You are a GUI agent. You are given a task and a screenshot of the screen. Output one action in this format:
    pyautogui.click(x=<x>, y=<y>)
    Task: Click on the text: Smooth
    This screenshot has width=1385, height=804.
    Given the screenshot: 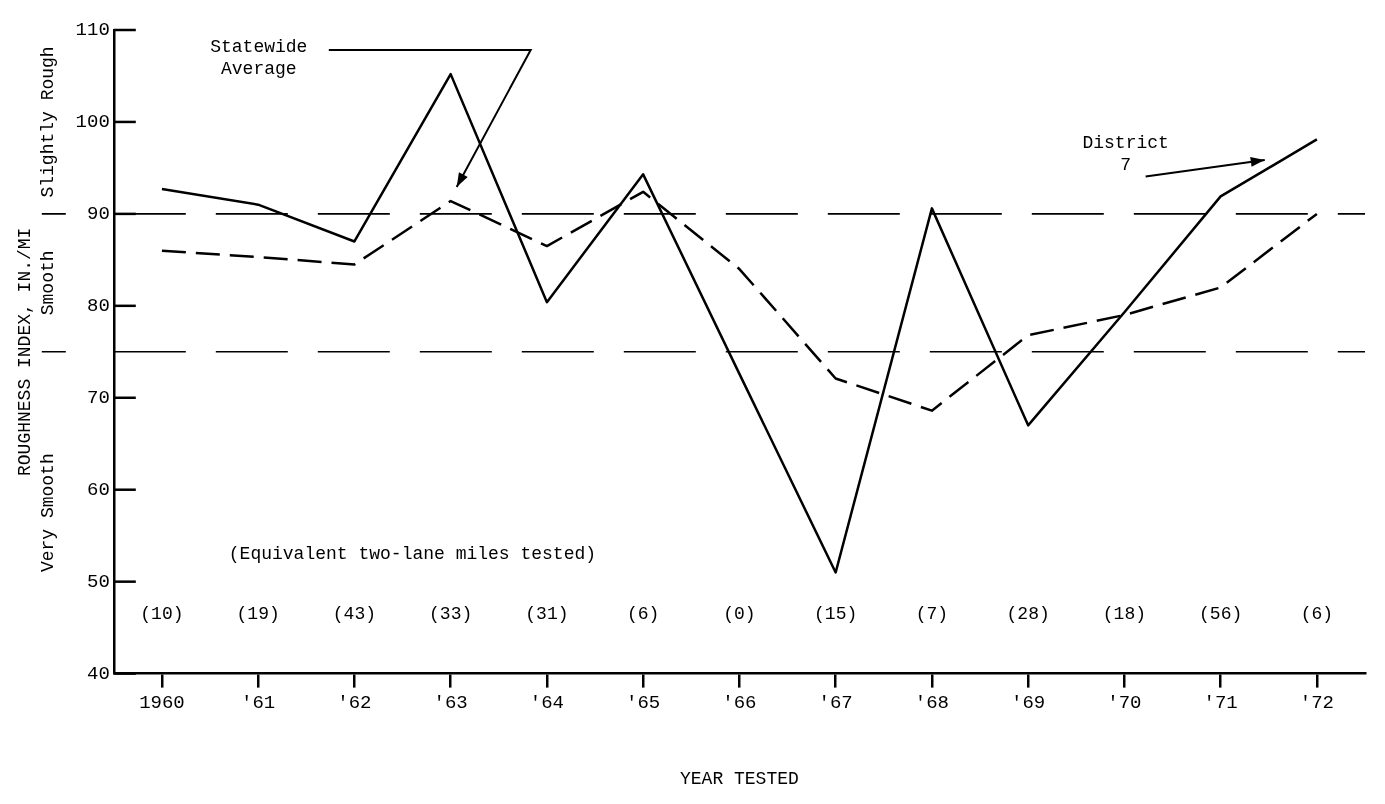 What is the action you would take?
    pyautogui.click(x=47, y=283)
    